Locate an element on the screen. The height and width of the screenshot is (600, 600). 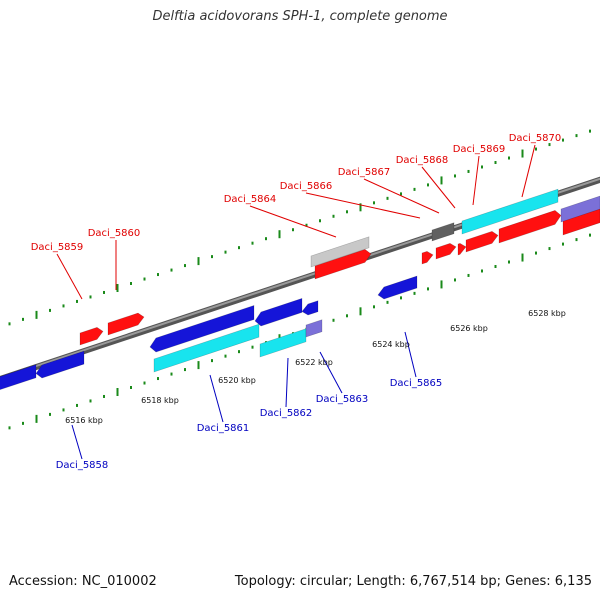
gene-label-reverse: Daci_5865 is located at coordinates (416, 383).